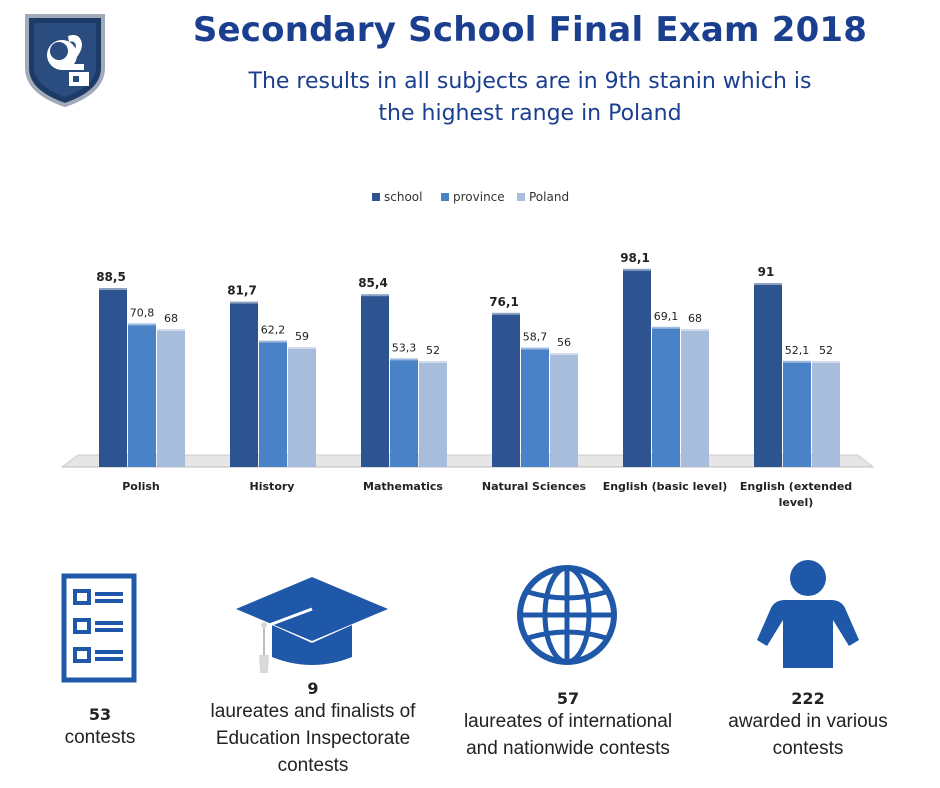  Describe the element at coordinates (403, 486) in the screenshot. I see `category-label: Mathematics` at that location.